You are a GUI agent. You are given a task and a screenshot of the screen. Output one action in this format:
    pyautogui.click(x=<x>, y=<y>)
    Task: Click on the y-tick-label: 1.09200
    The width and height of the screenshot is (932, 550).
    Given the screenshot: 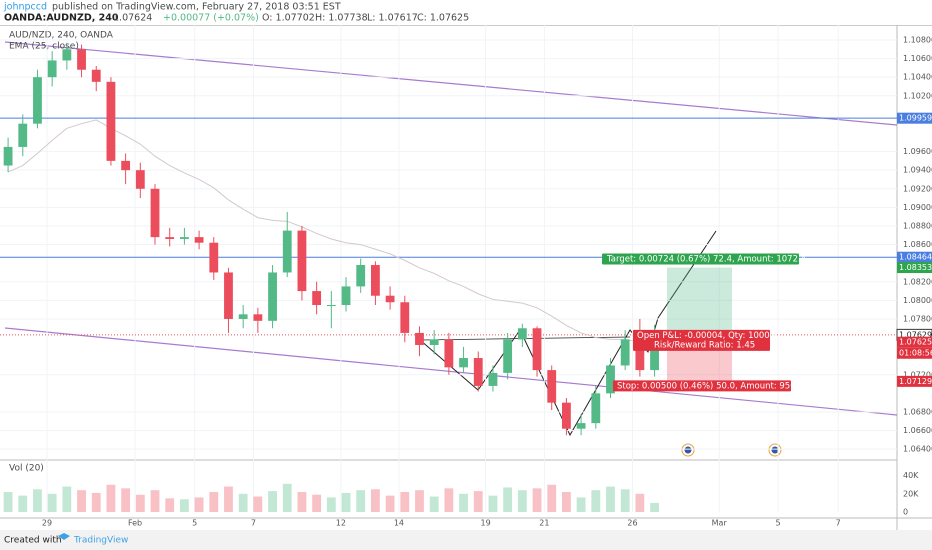 What is the action you would take?
    pyautogui.click(x=917, y=188)
    